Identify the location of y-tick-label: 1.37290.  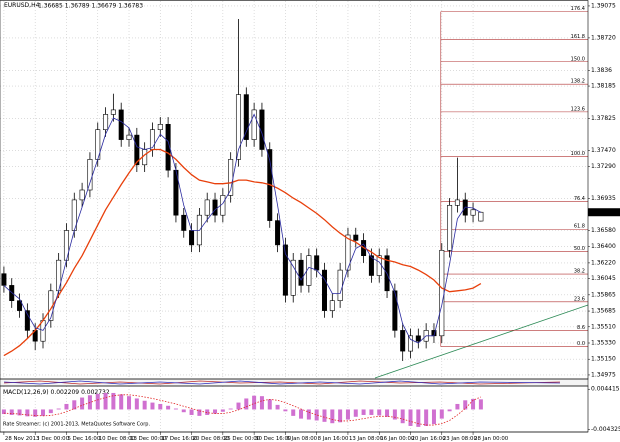
(603, 166).